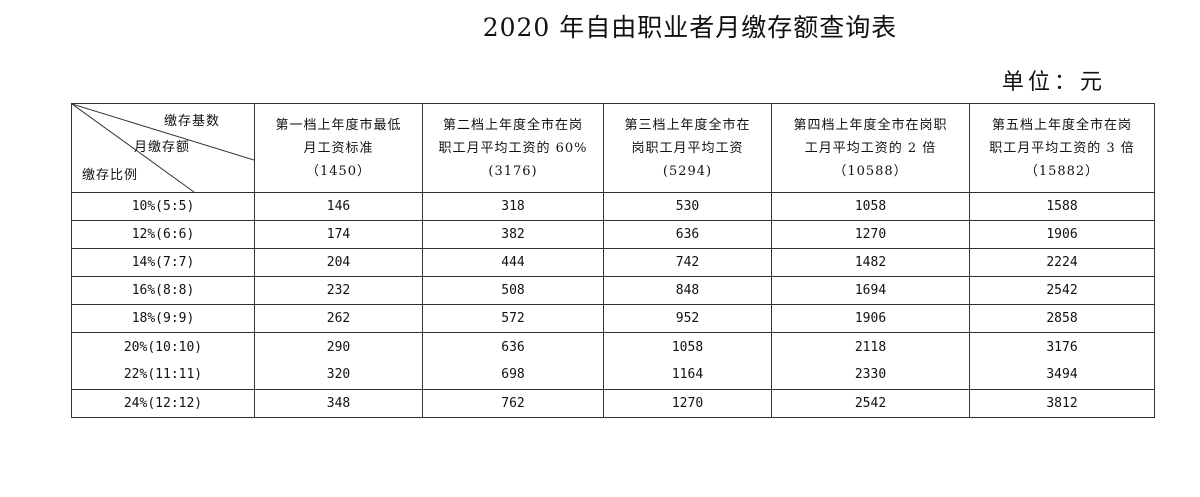 This screenshot has width=1200, height=497. What do you see at coordinates (110, 175) in the screenshot?
I see `corner-label-ratio: 缴存比例` at bounding box center [110, 175].